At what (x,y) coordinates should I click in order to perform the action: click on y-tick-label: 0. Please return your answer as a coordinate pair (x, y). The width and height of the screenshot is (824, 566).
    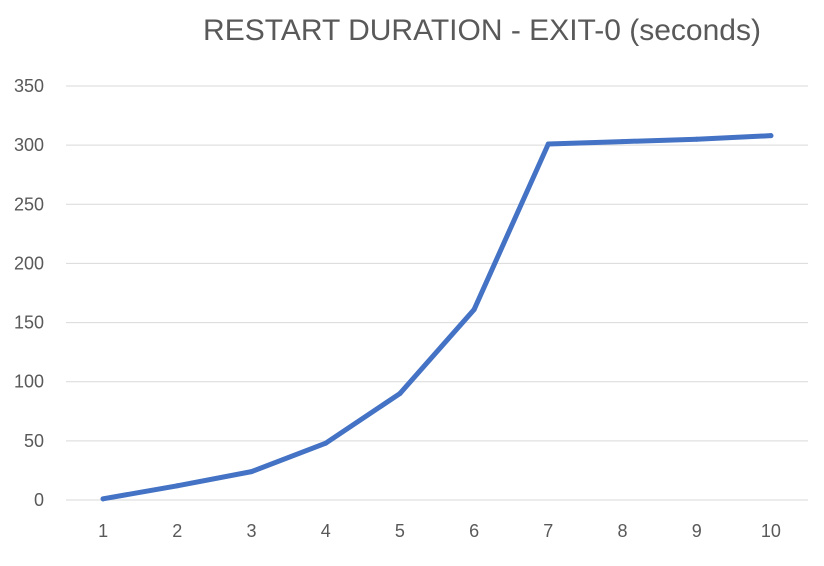
    Looking at the image, I should click on (39, 500).